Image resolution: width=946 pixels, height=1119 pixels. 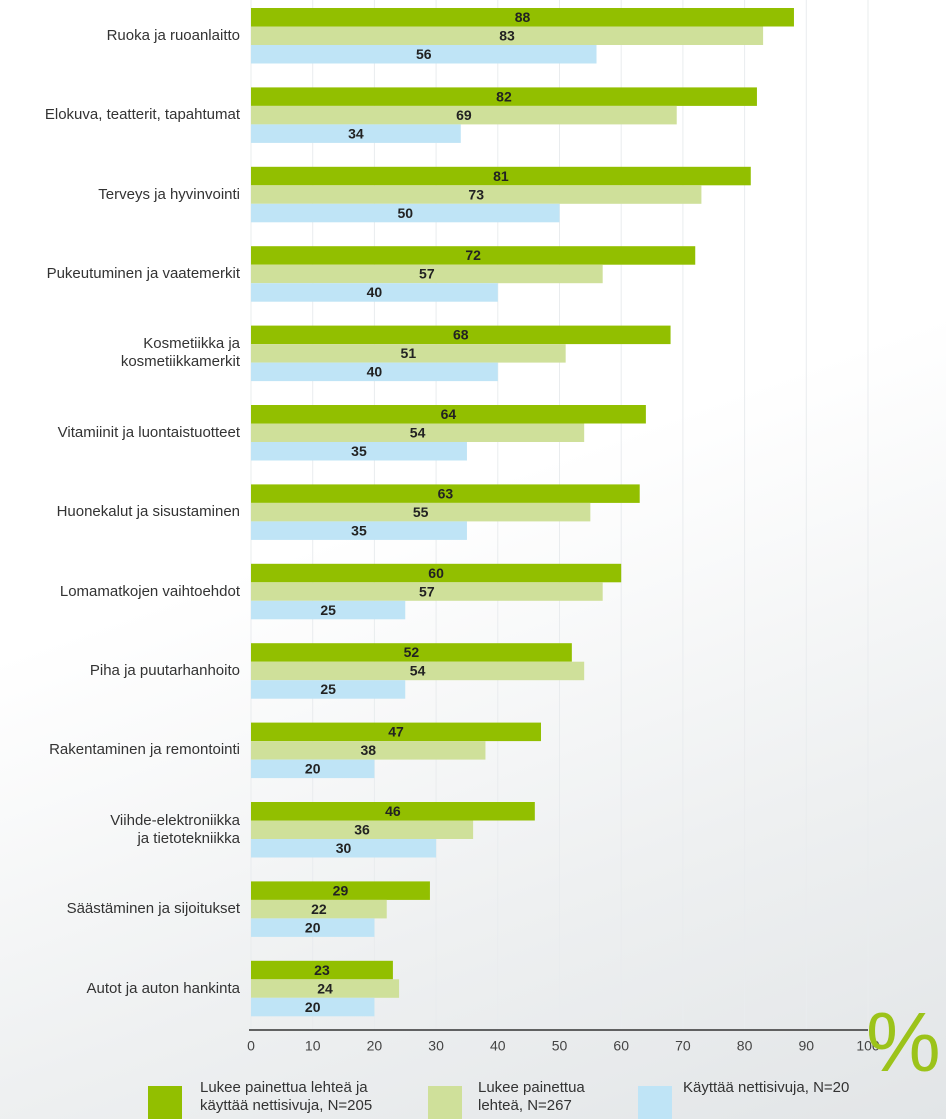 I want to click on value-label: 83, so click(x=507, y=35).